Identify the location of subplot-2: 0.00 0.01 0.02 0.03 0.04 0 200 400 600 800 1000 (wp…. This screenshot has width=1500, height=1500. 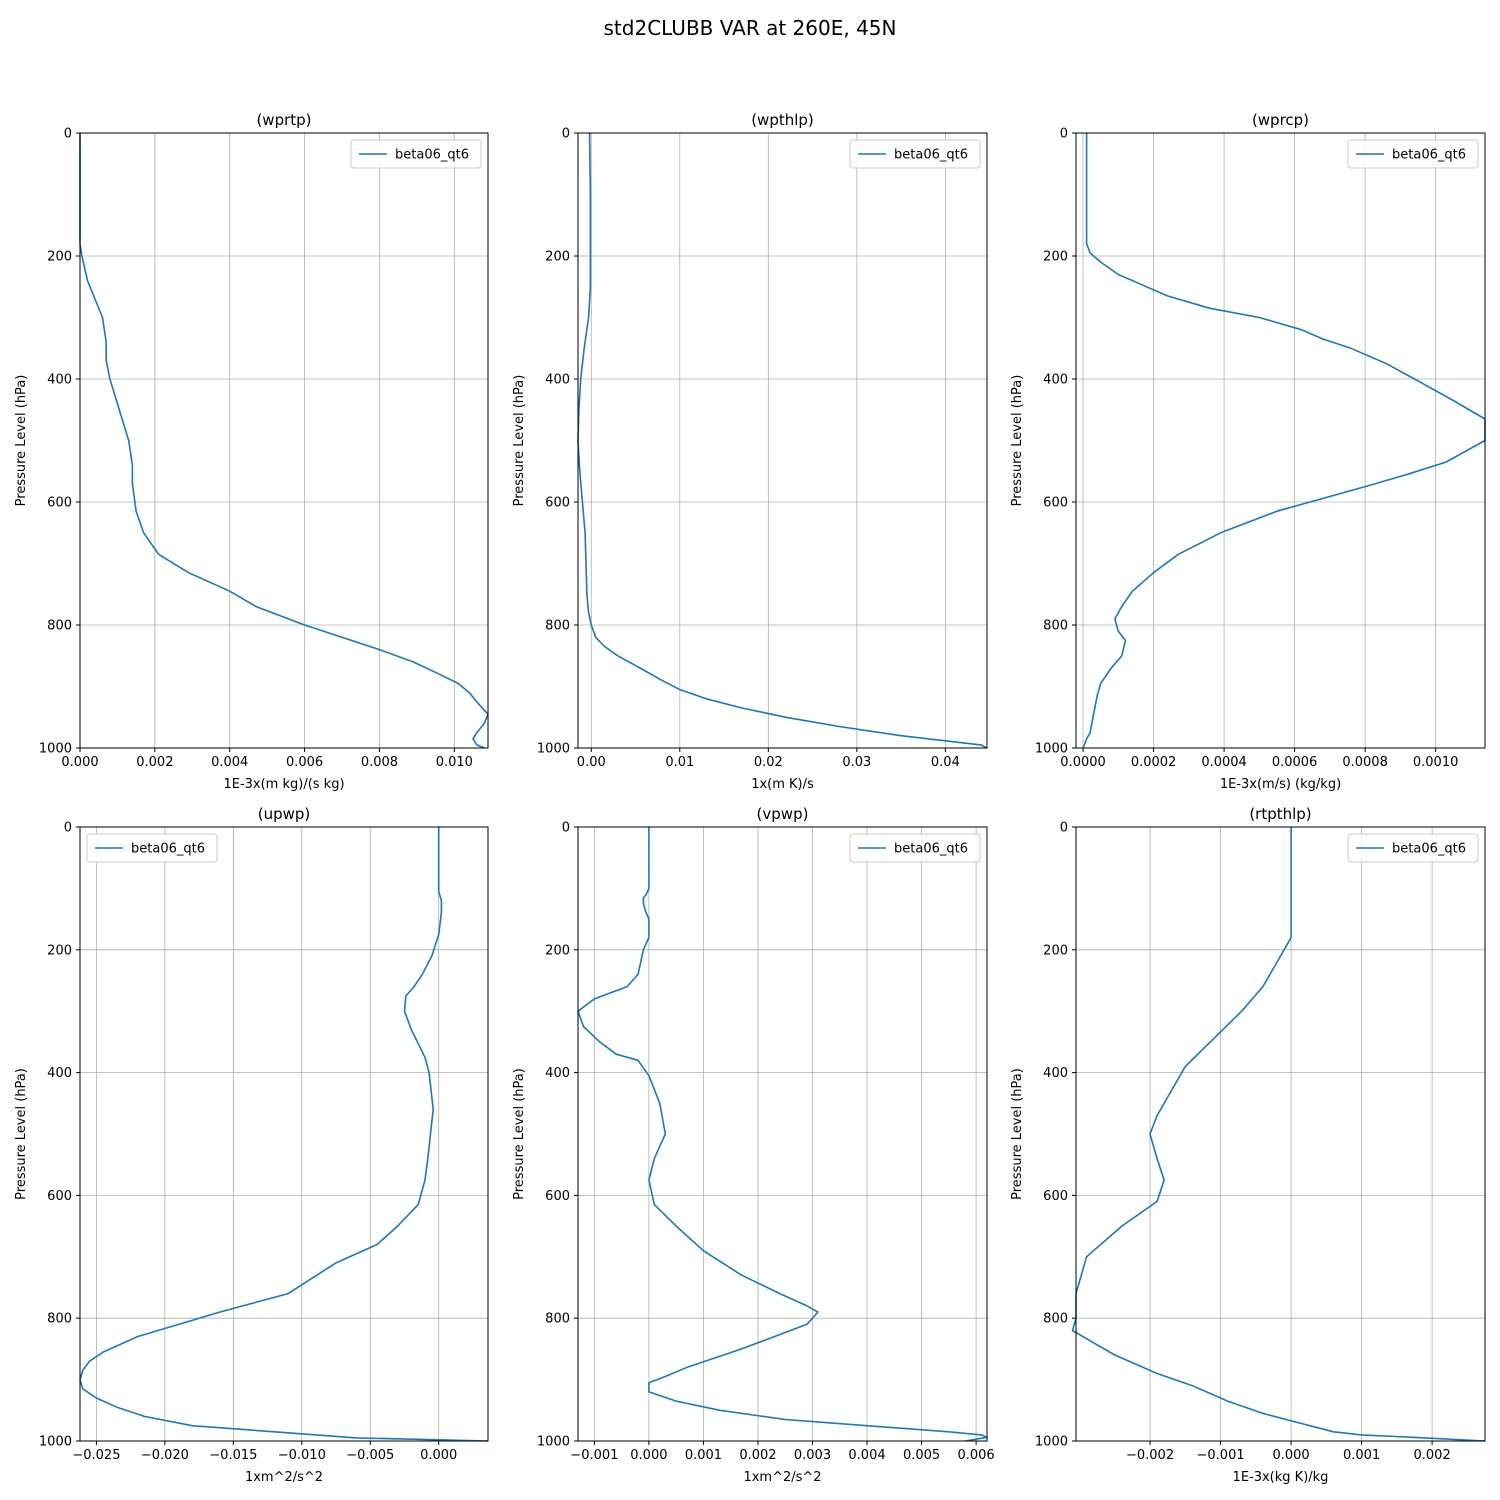
(750, 451).